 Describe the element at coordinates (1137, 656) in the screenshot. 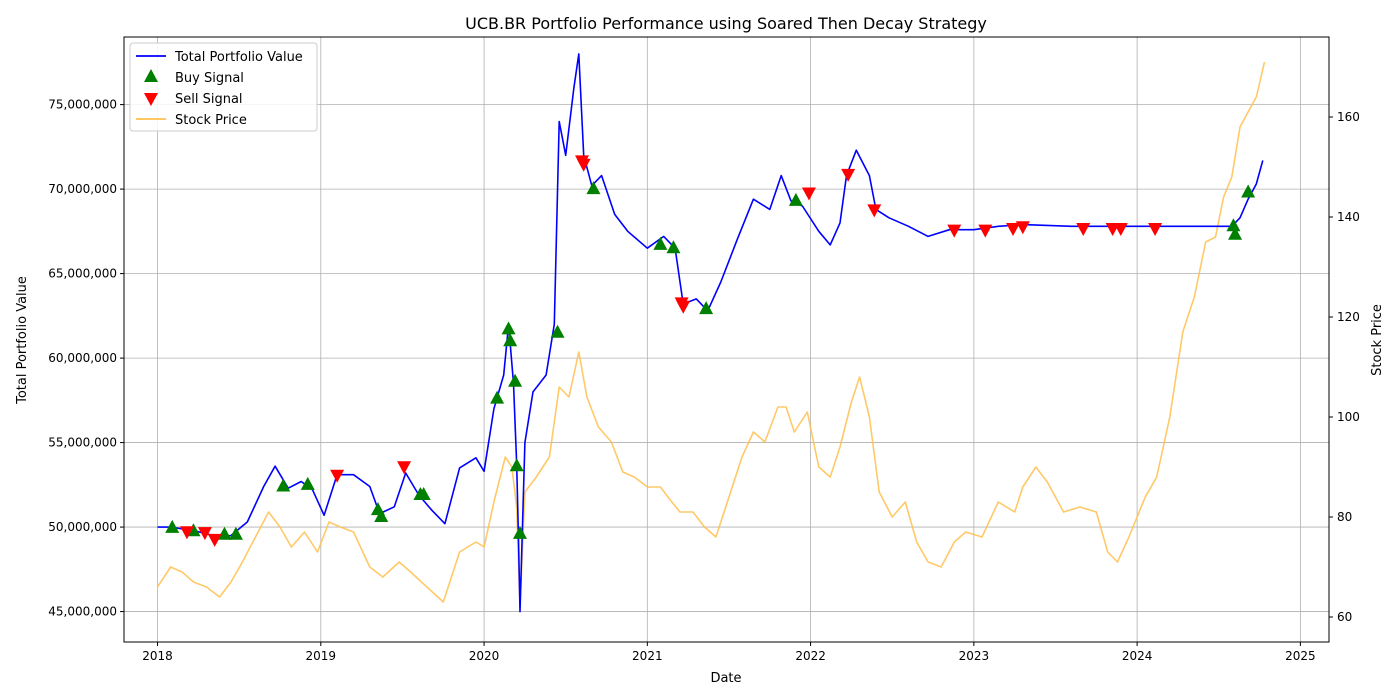

I see `x-tick-label: 2024` at that location.